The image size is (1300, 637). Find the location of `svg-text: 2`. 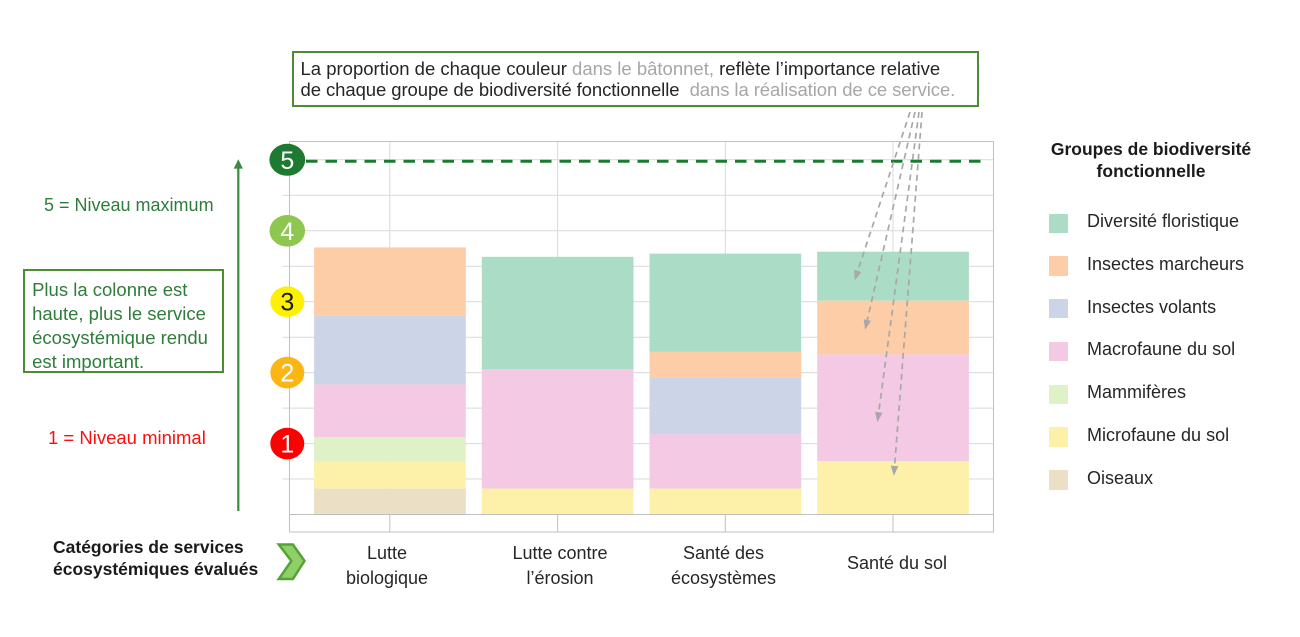

svg-text: 2 is located at coordinates (287, 374).